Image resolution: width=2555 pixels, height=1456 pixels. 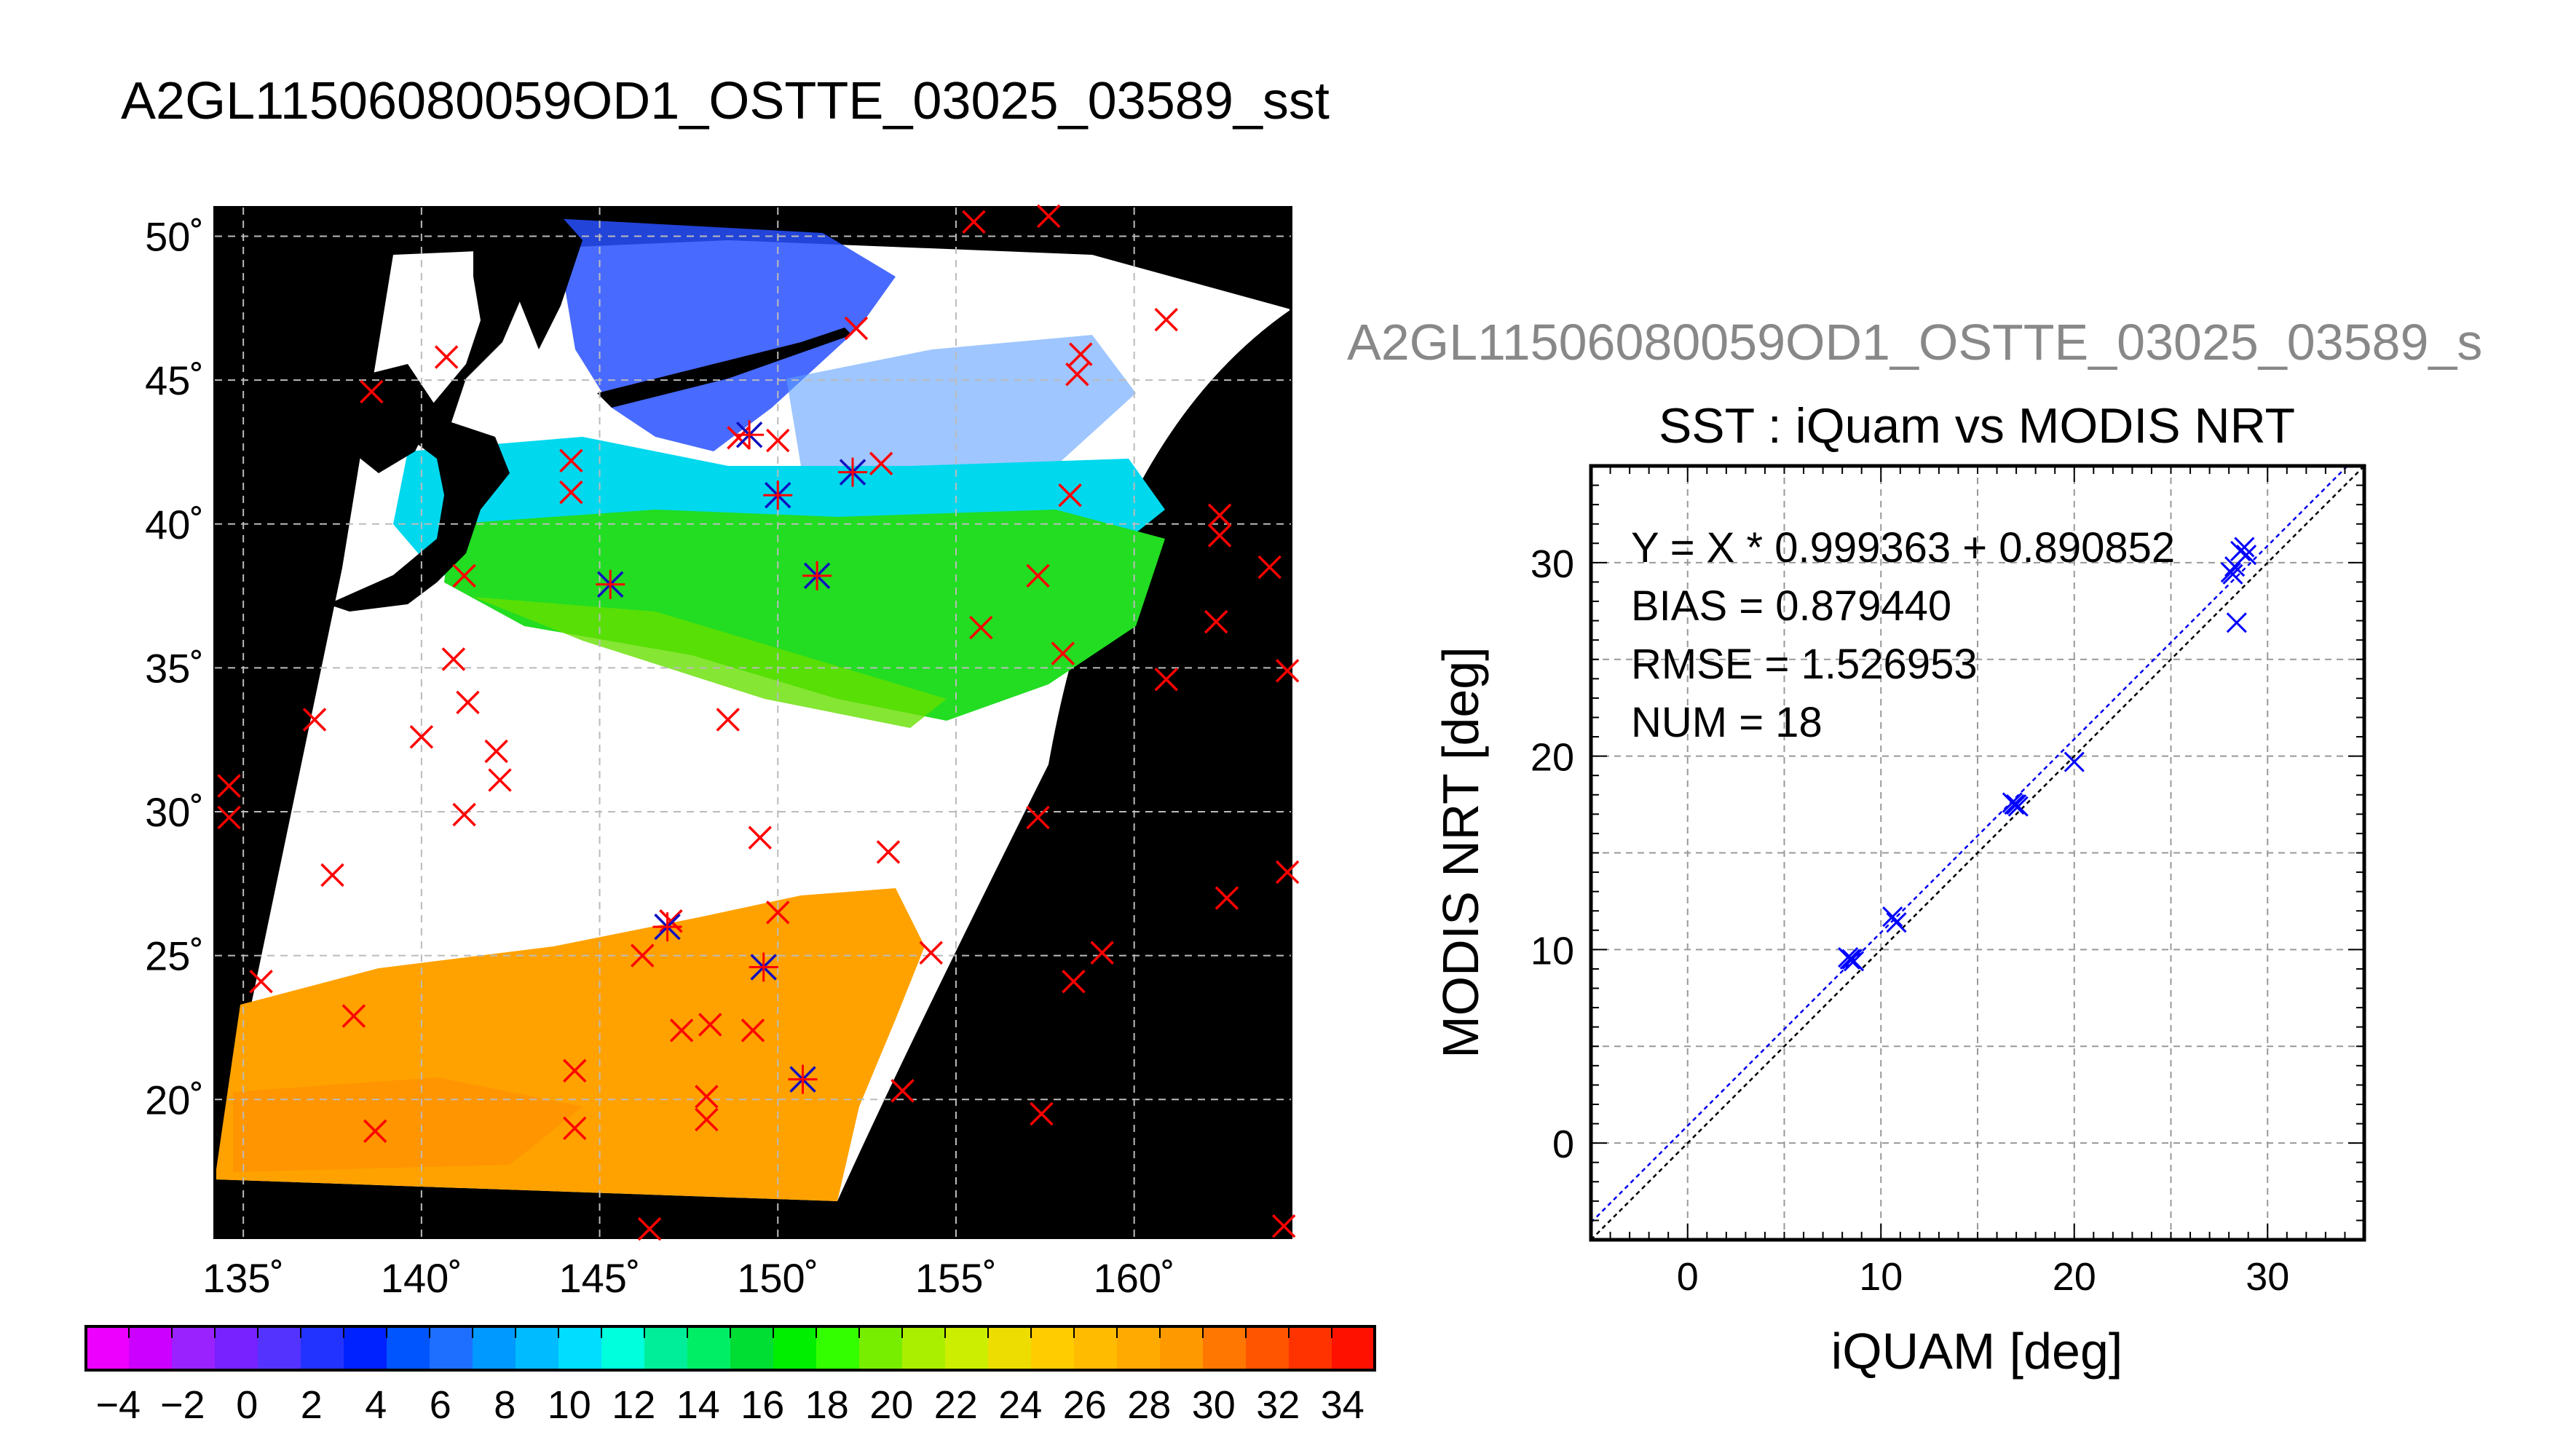 I want to click on colorbar-tick-label: 20, so click(x=891, y=1405).